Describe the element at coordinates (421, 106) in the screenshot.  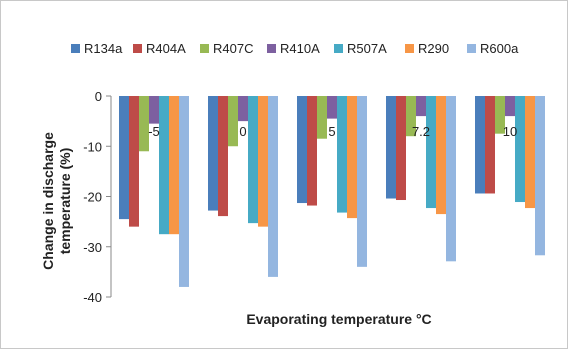
I see `bar-r410a-7.2` at that location.